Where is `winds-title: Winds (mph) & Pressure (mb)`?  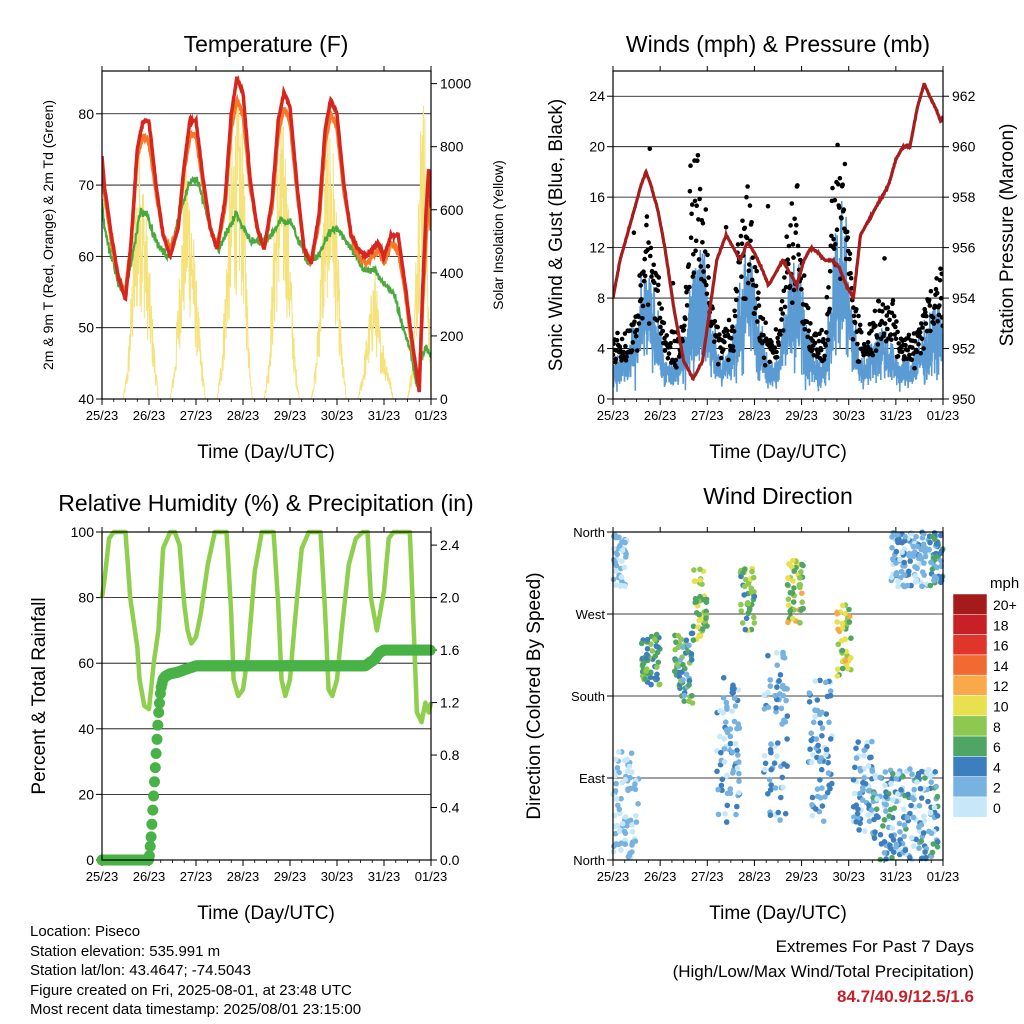 winds-title: Winds (mph) & Pressure (mb) is located at coordinates (778, 44).